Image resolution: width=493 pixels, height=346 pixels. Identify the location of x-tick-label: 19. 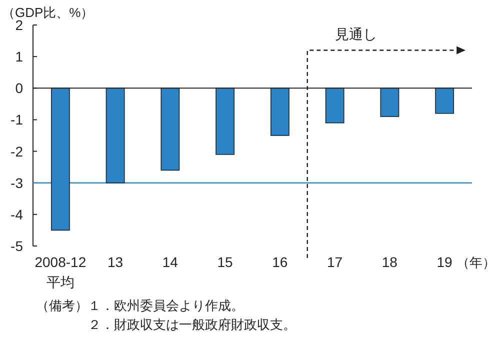
(444, 262).